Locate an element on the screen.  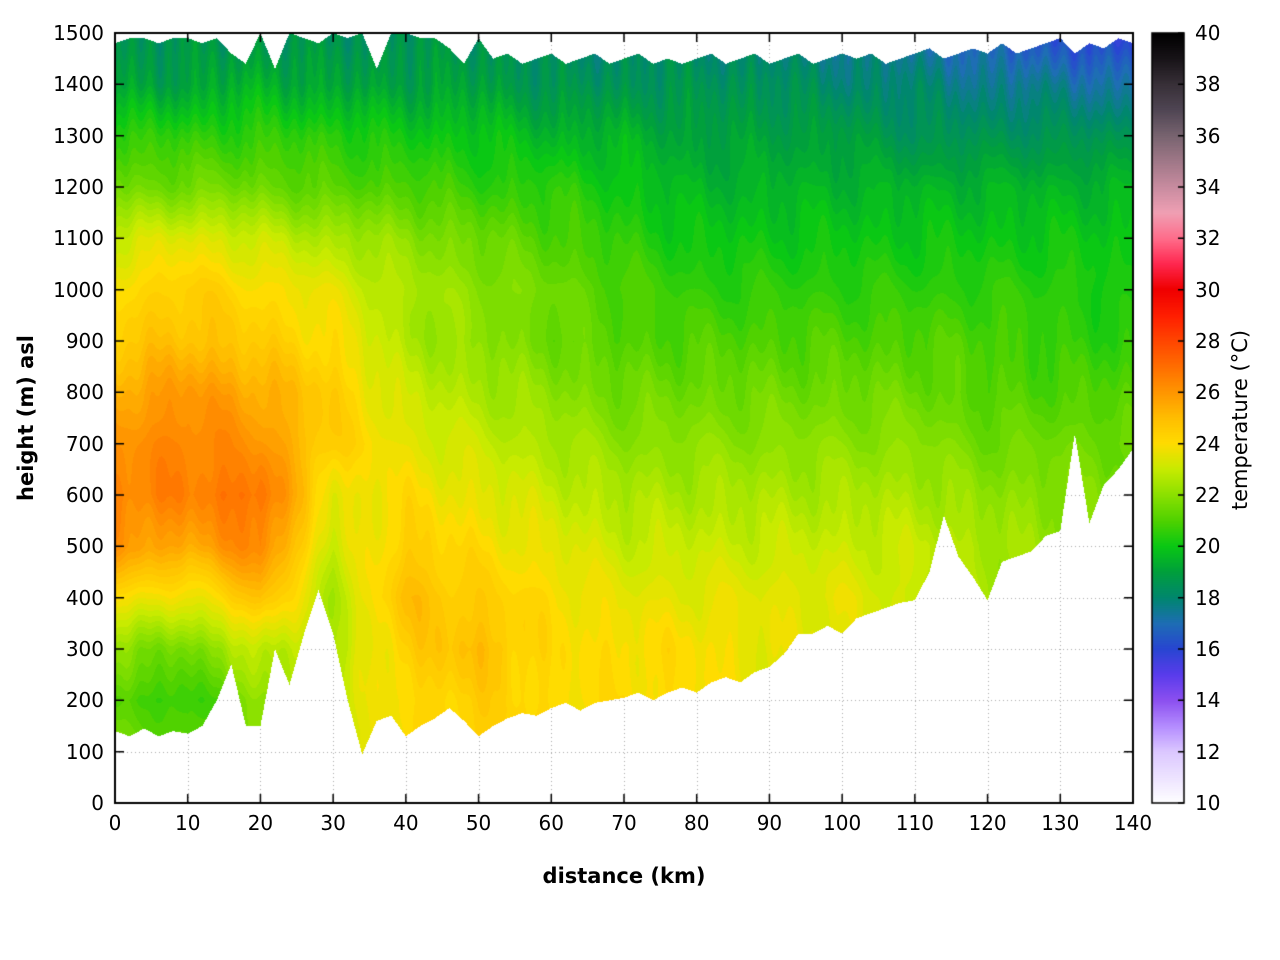
colorbar-tick-label: 18 is located at coordinates (1208, 597).